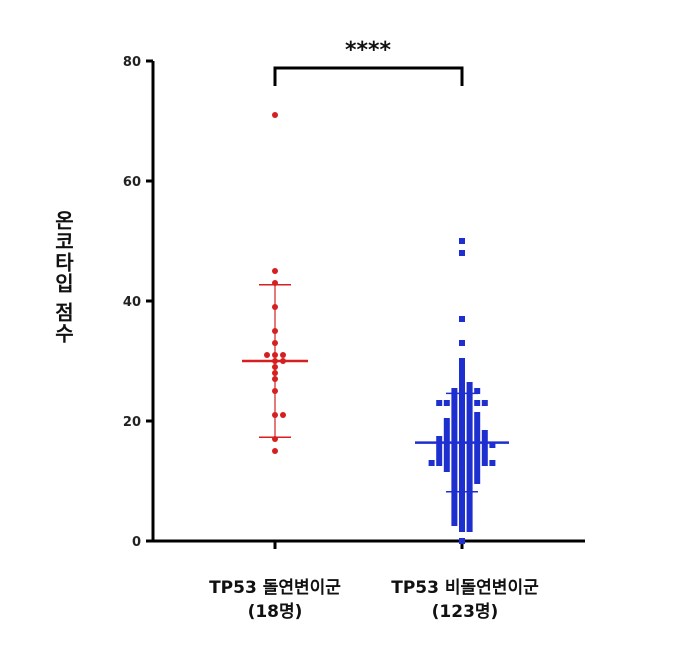 The width and height of the screenshot is (680, 655). What do you see at coordinates (368, 50) in the screenshot?
I see `significance-label: ****` at bounding box center [368, 50].